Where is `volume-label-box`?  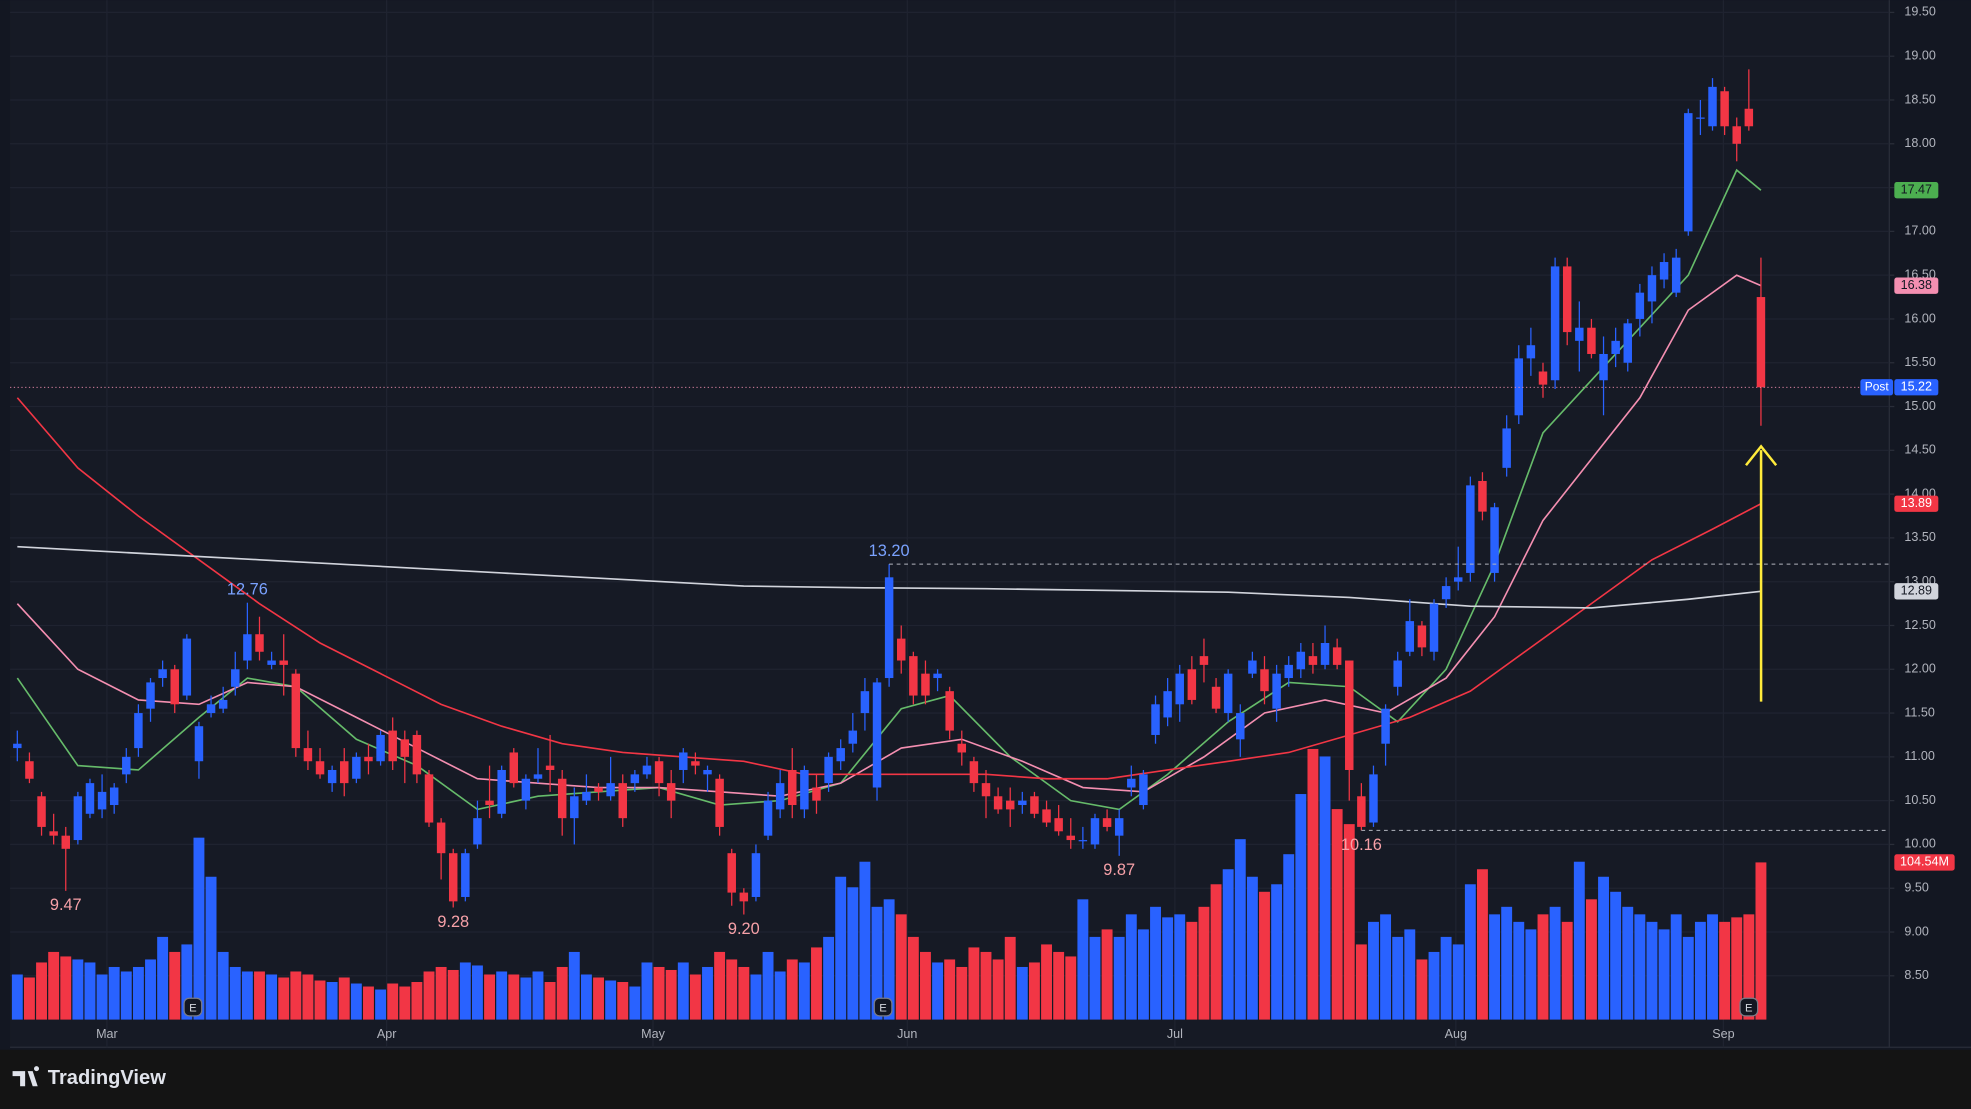 volume-label-box is located at coordinates (1924, 862).